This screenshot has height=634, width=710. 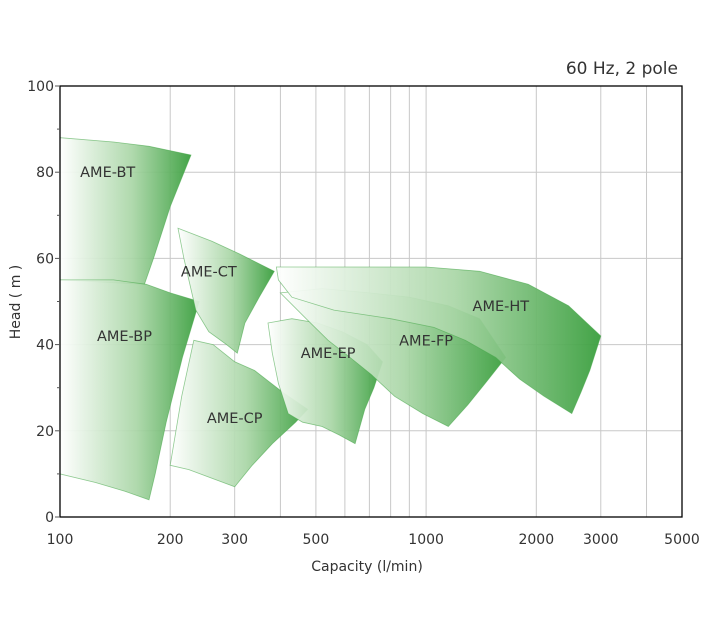 What do you see at coordinates (426, 341) in the screenshot?
I see `region-label-ame-fp: AME-FP` at bounding box center [426, 341].